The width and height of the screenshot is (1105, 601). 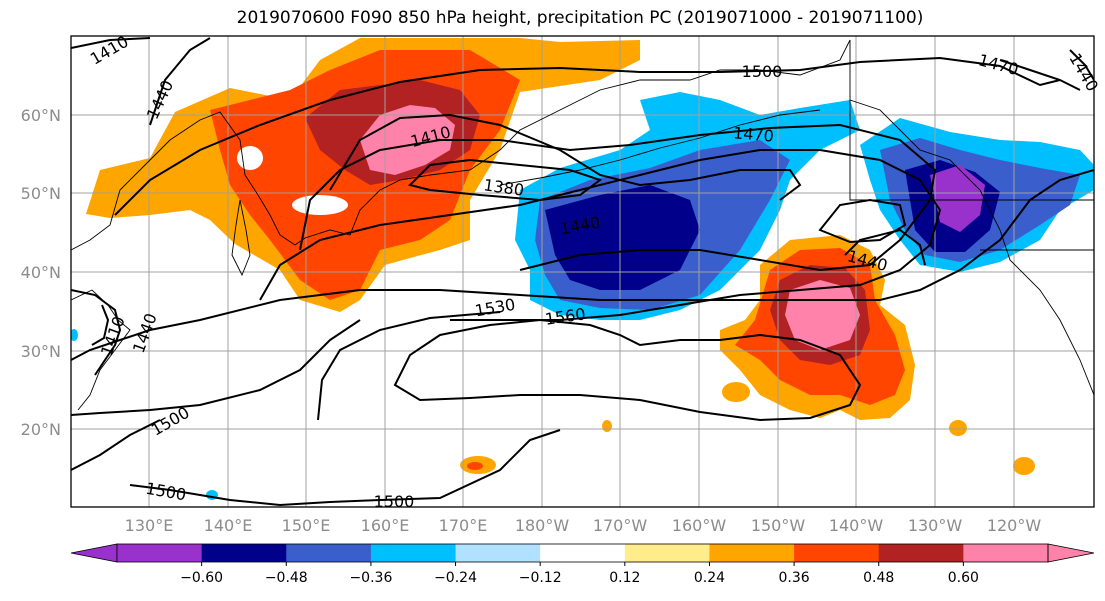 I want to click on lon-label: 140°E, so click(x=228, y=525).